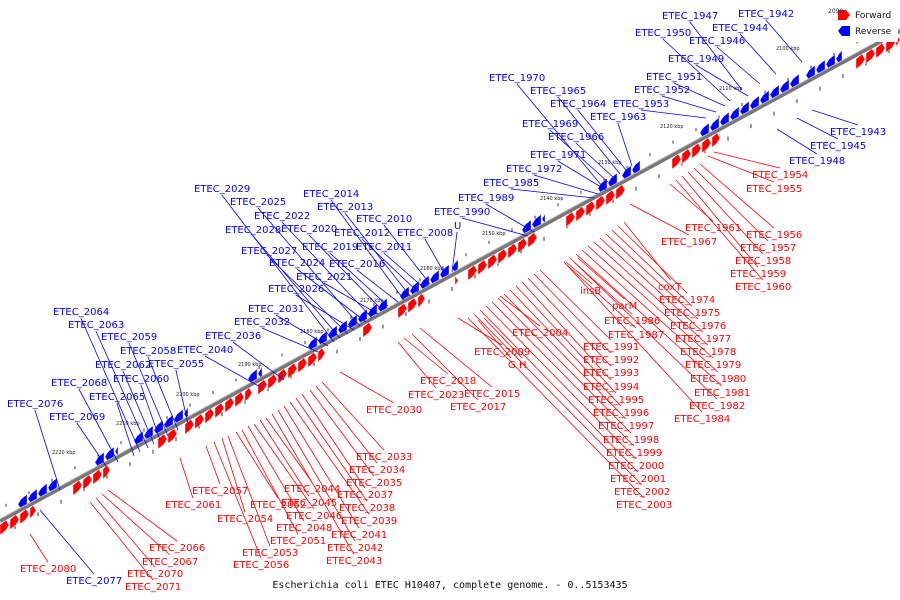 The image size is (900, 600). Describe the element at coordinates (578, 104) in the screenshot. I see `gene-label: ETEC_1964` at that location.